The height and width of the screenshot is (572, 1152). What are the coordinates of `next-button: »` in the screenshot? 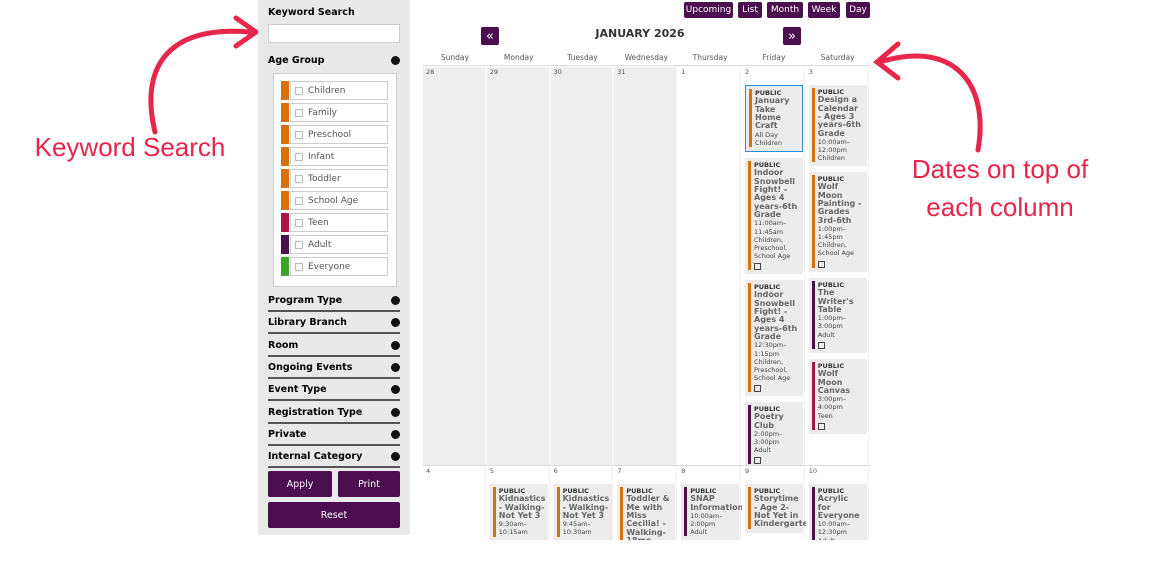 It's located at (792, 36).